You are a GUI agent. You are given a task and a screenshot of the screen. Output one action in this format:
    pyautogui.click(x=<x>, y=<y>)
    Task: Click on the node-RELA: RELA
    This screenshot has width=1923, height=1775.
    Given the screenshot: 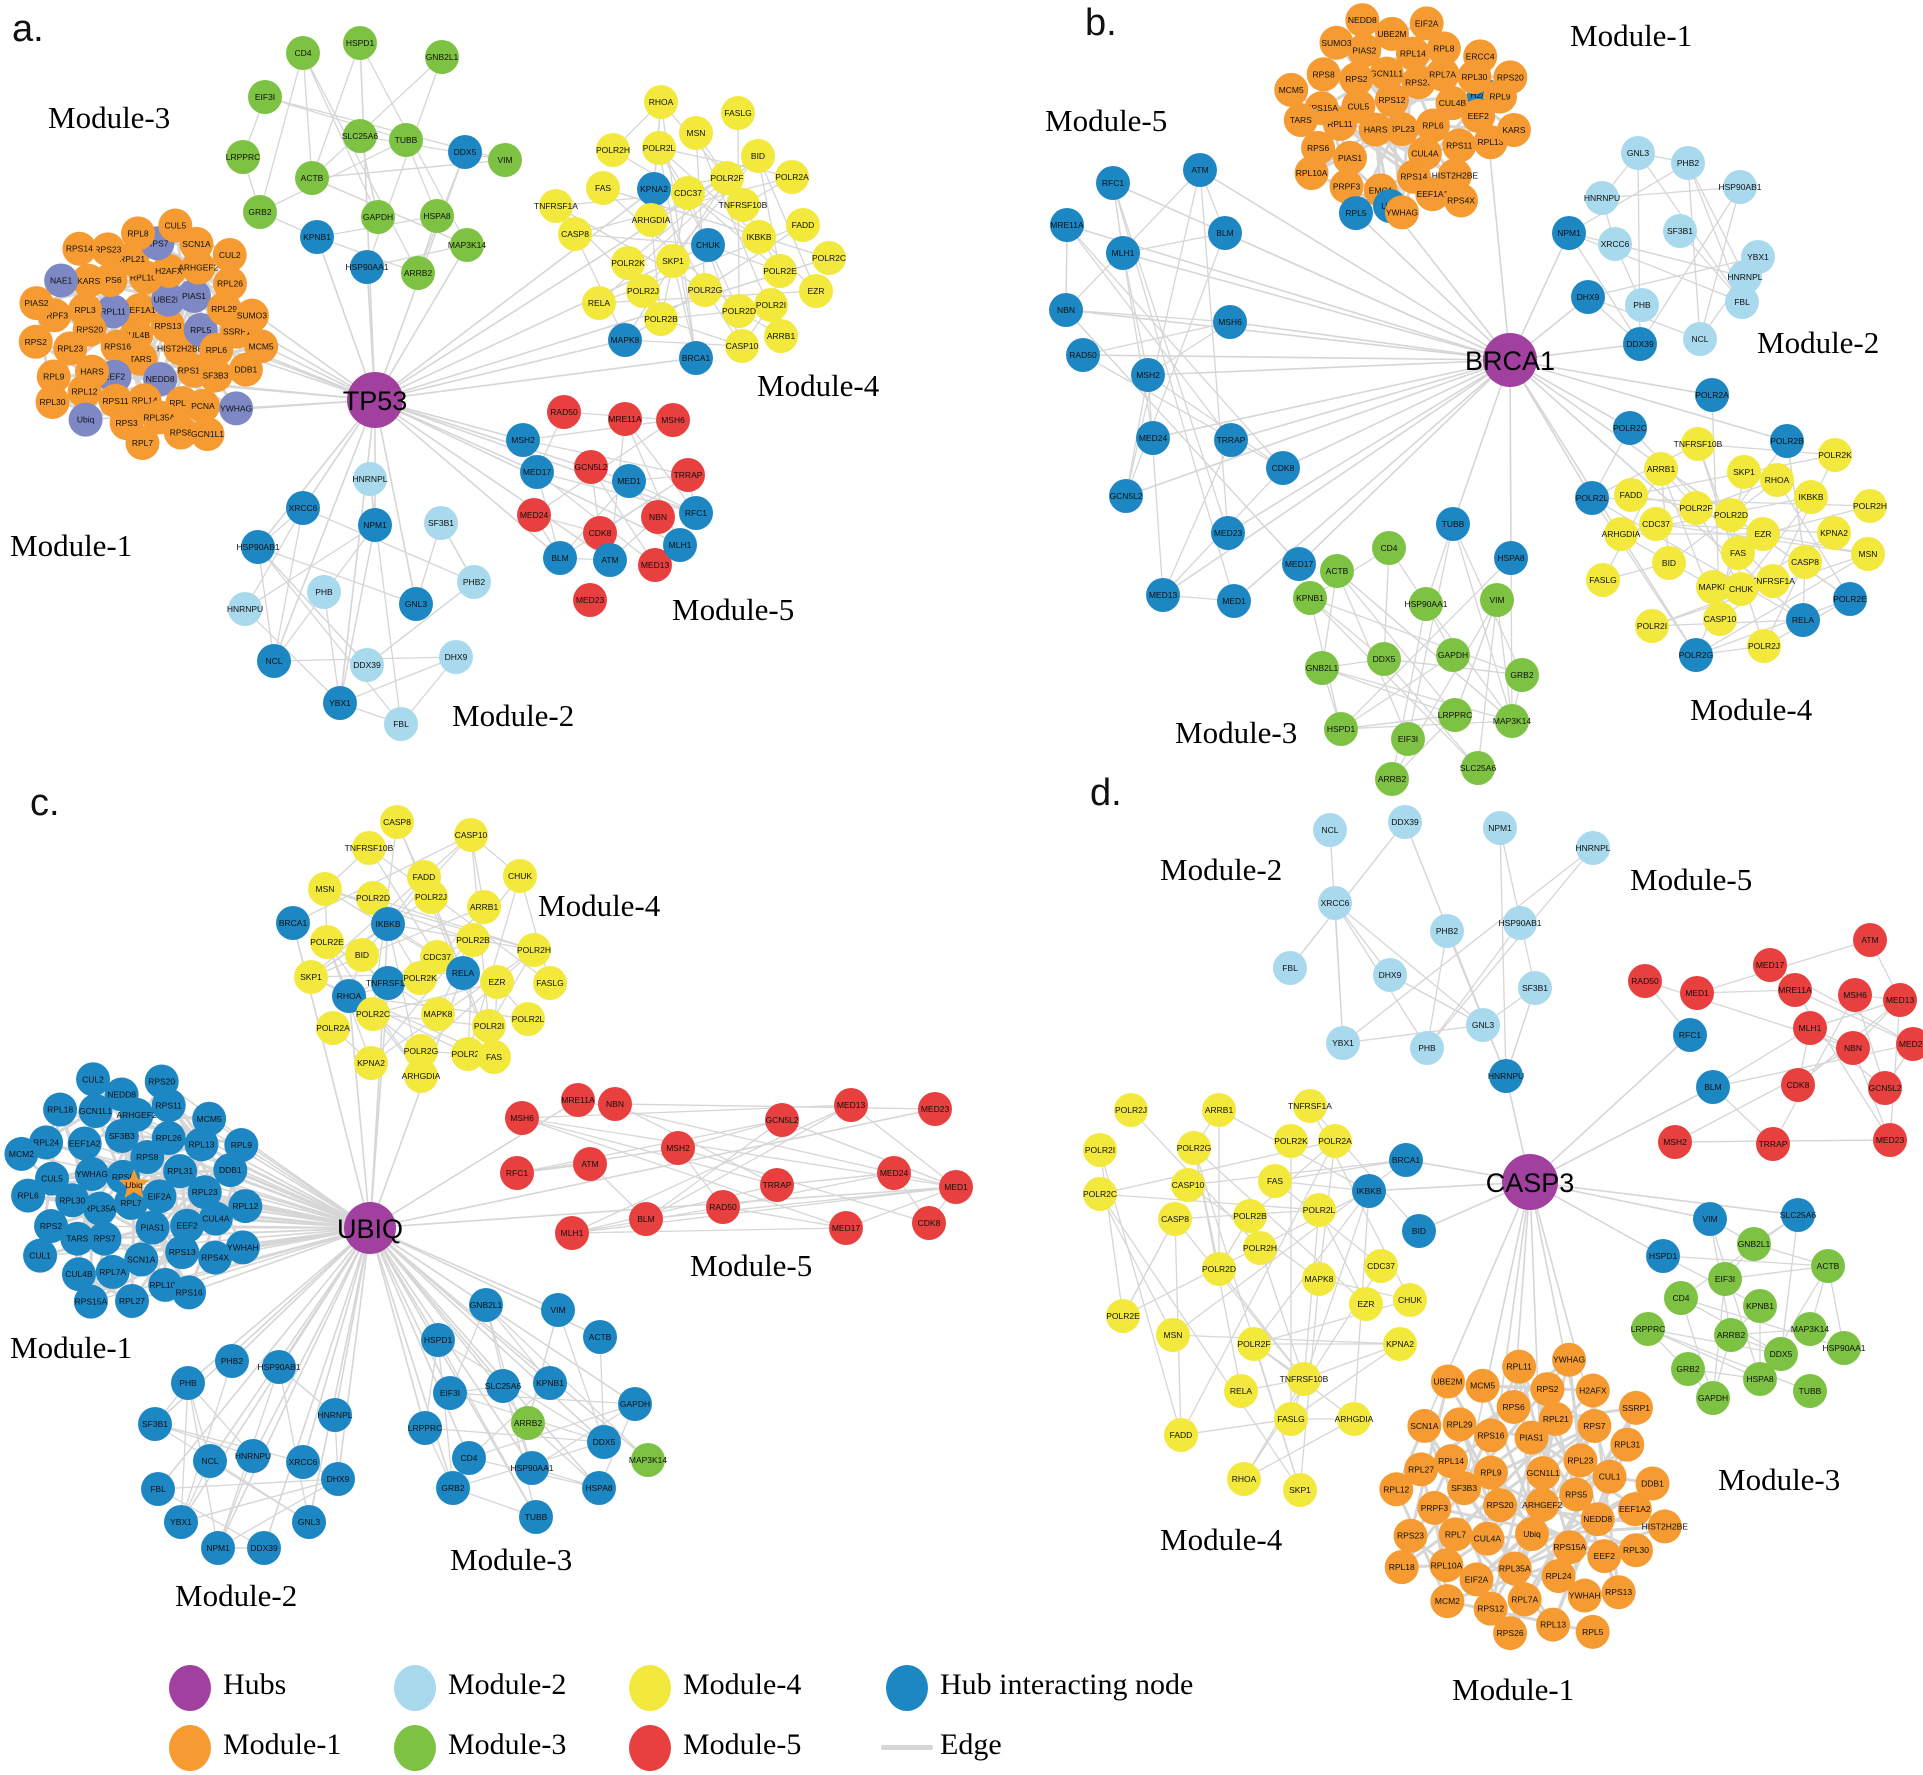 What is the action you would take?
    pyautogui.click(x=599, y=303)
    